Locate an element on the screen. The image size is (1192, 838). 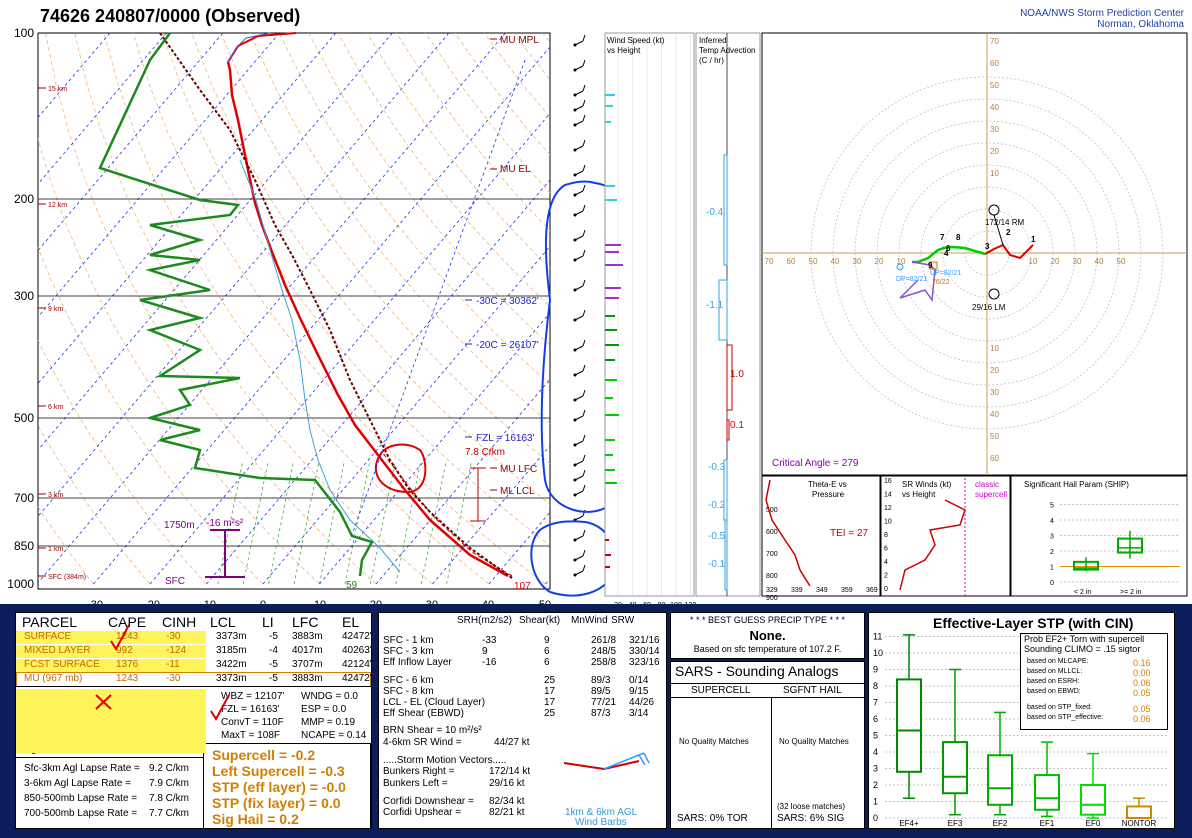
composite-index: Left Supercell = -0.3 is located at coordinates (278, 771).